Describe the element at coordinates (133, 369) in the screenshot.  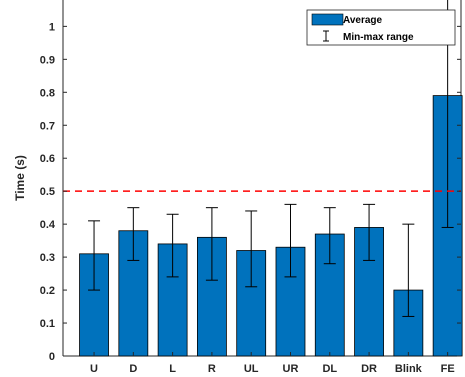
I see `x-tick-label: D` at that location.